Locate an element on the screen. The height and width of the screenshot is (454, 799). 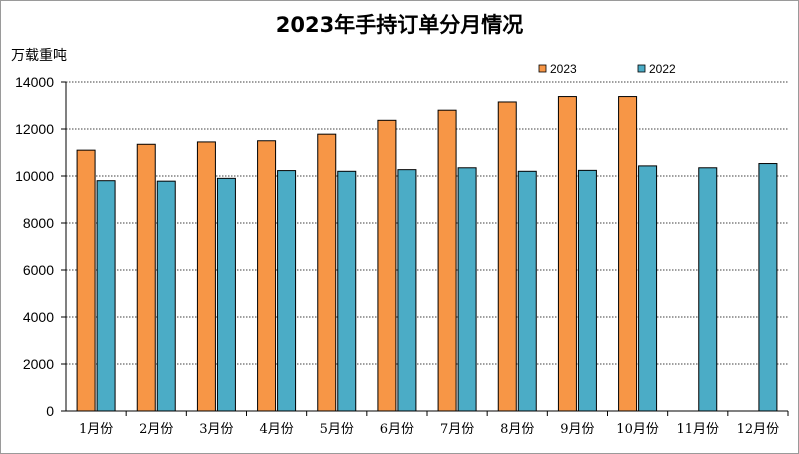
y-tick-label: 6000 is located at coordinates (38, 270).